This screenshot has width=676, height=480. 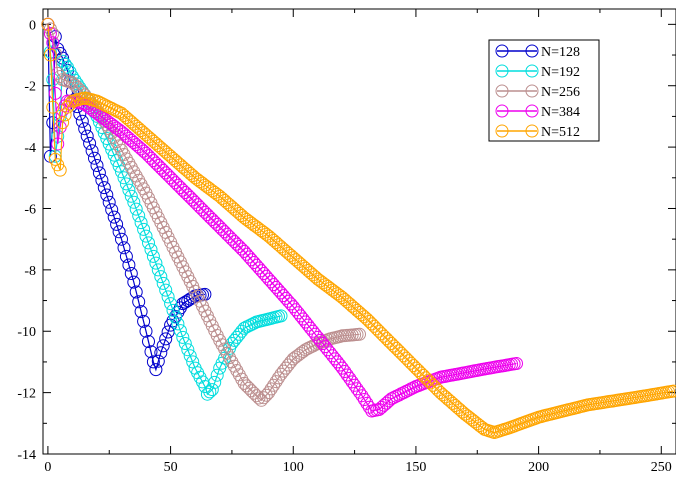 What do you see at coordinates (32, 25) in the screenshot?
I see `y-tick-label: 0` at bounding box center [32, 25].